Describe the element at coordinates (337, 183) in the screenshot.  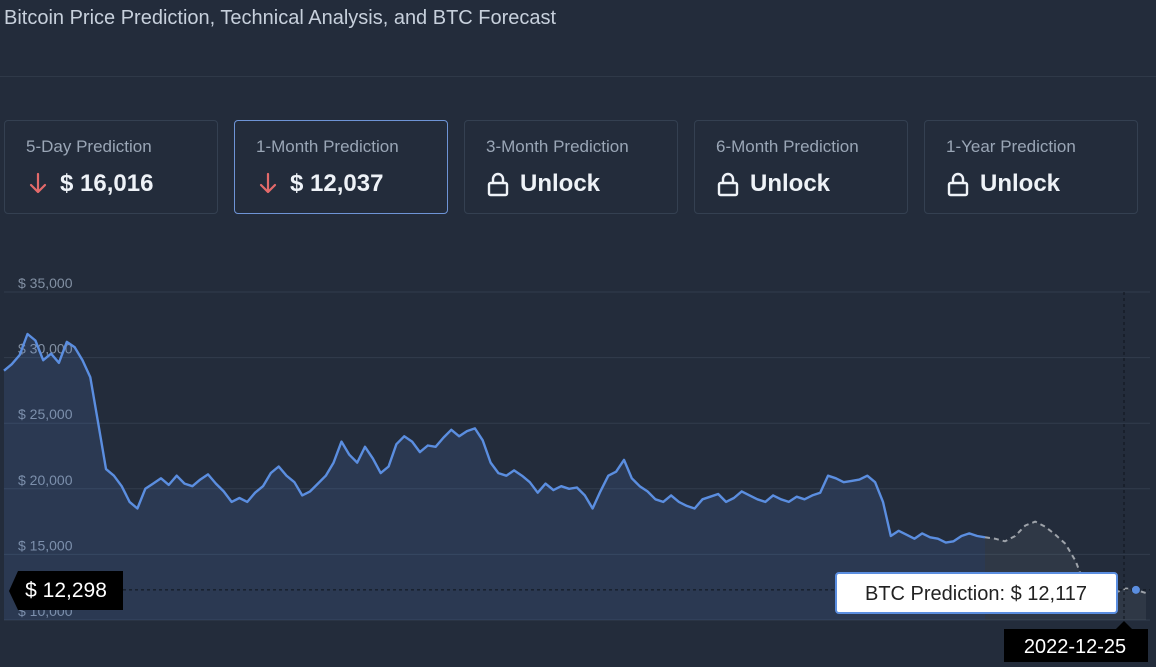
I see `card-value: $ 12,037` at that location.